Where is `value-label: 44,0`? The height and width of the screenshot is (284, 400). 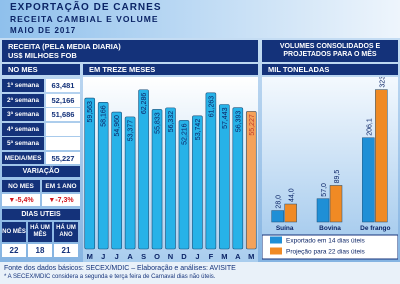
value-label: 44,0 is located at coordinates (292, 195).